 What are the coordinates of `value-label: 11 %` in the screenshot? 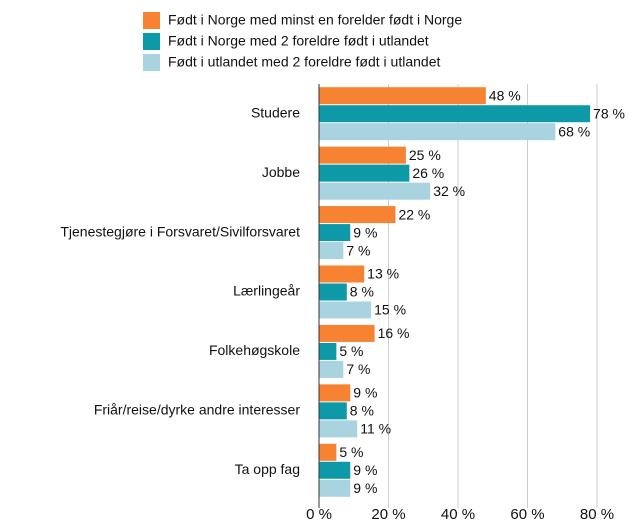 It's located at (375, 429).